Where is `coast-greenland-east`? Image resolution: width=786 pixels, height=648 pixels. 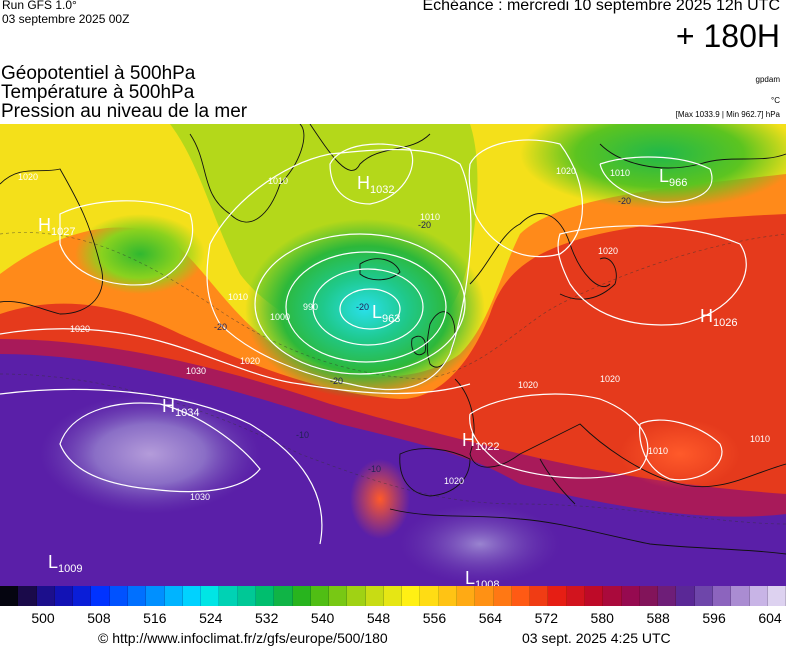 coast-greenland-east is located at coordinates (370, 147).